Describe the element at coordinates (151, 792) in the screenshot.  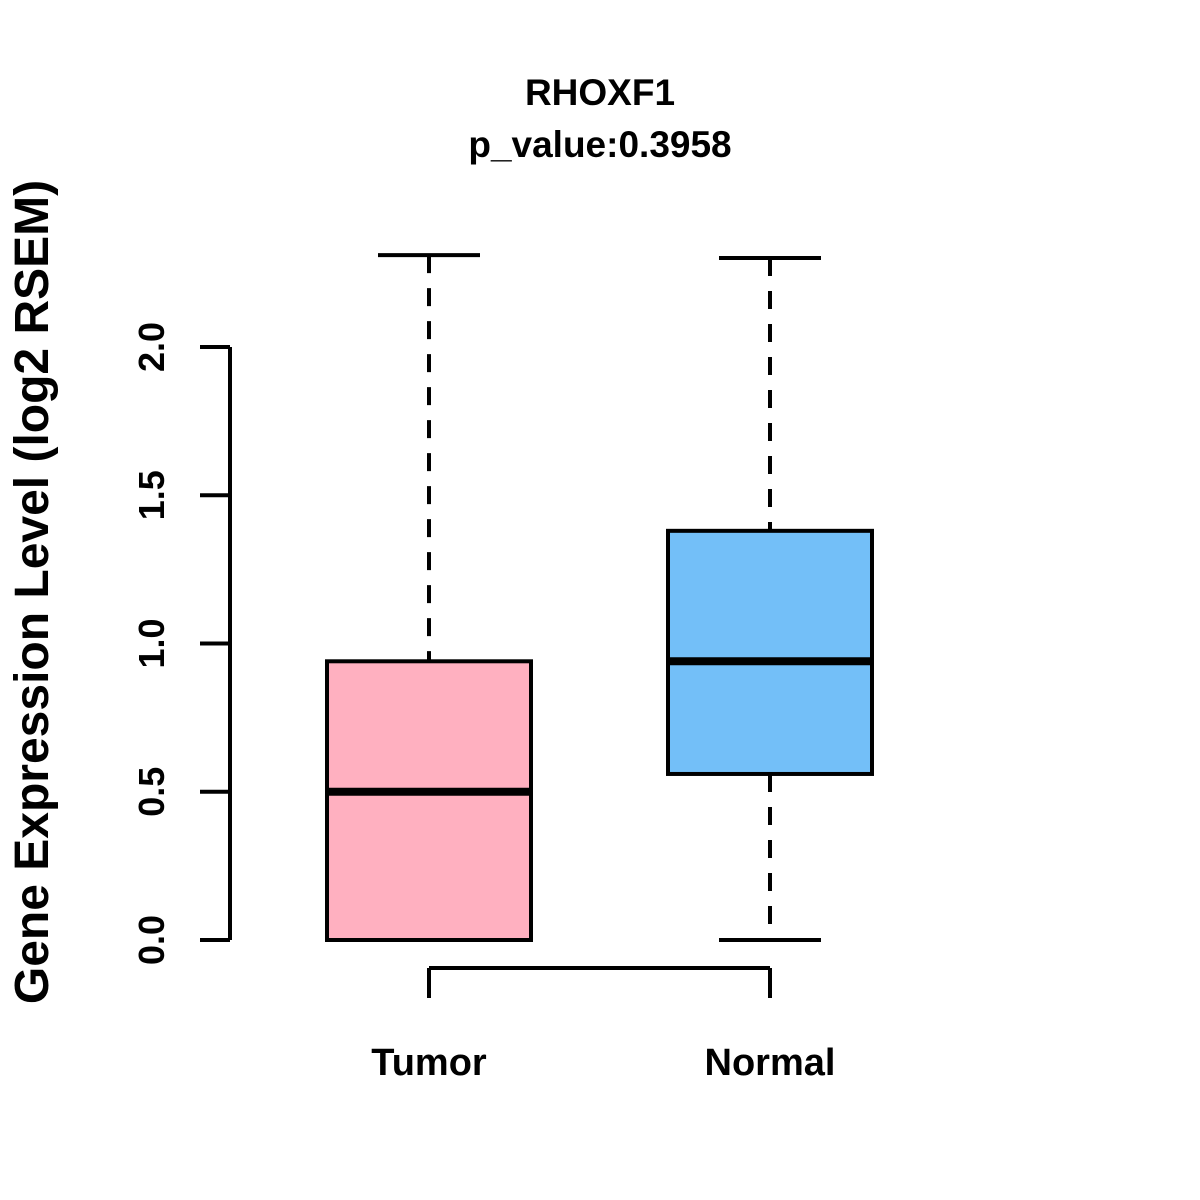
I see `y-axis-tick-label: 0.5` at that location.